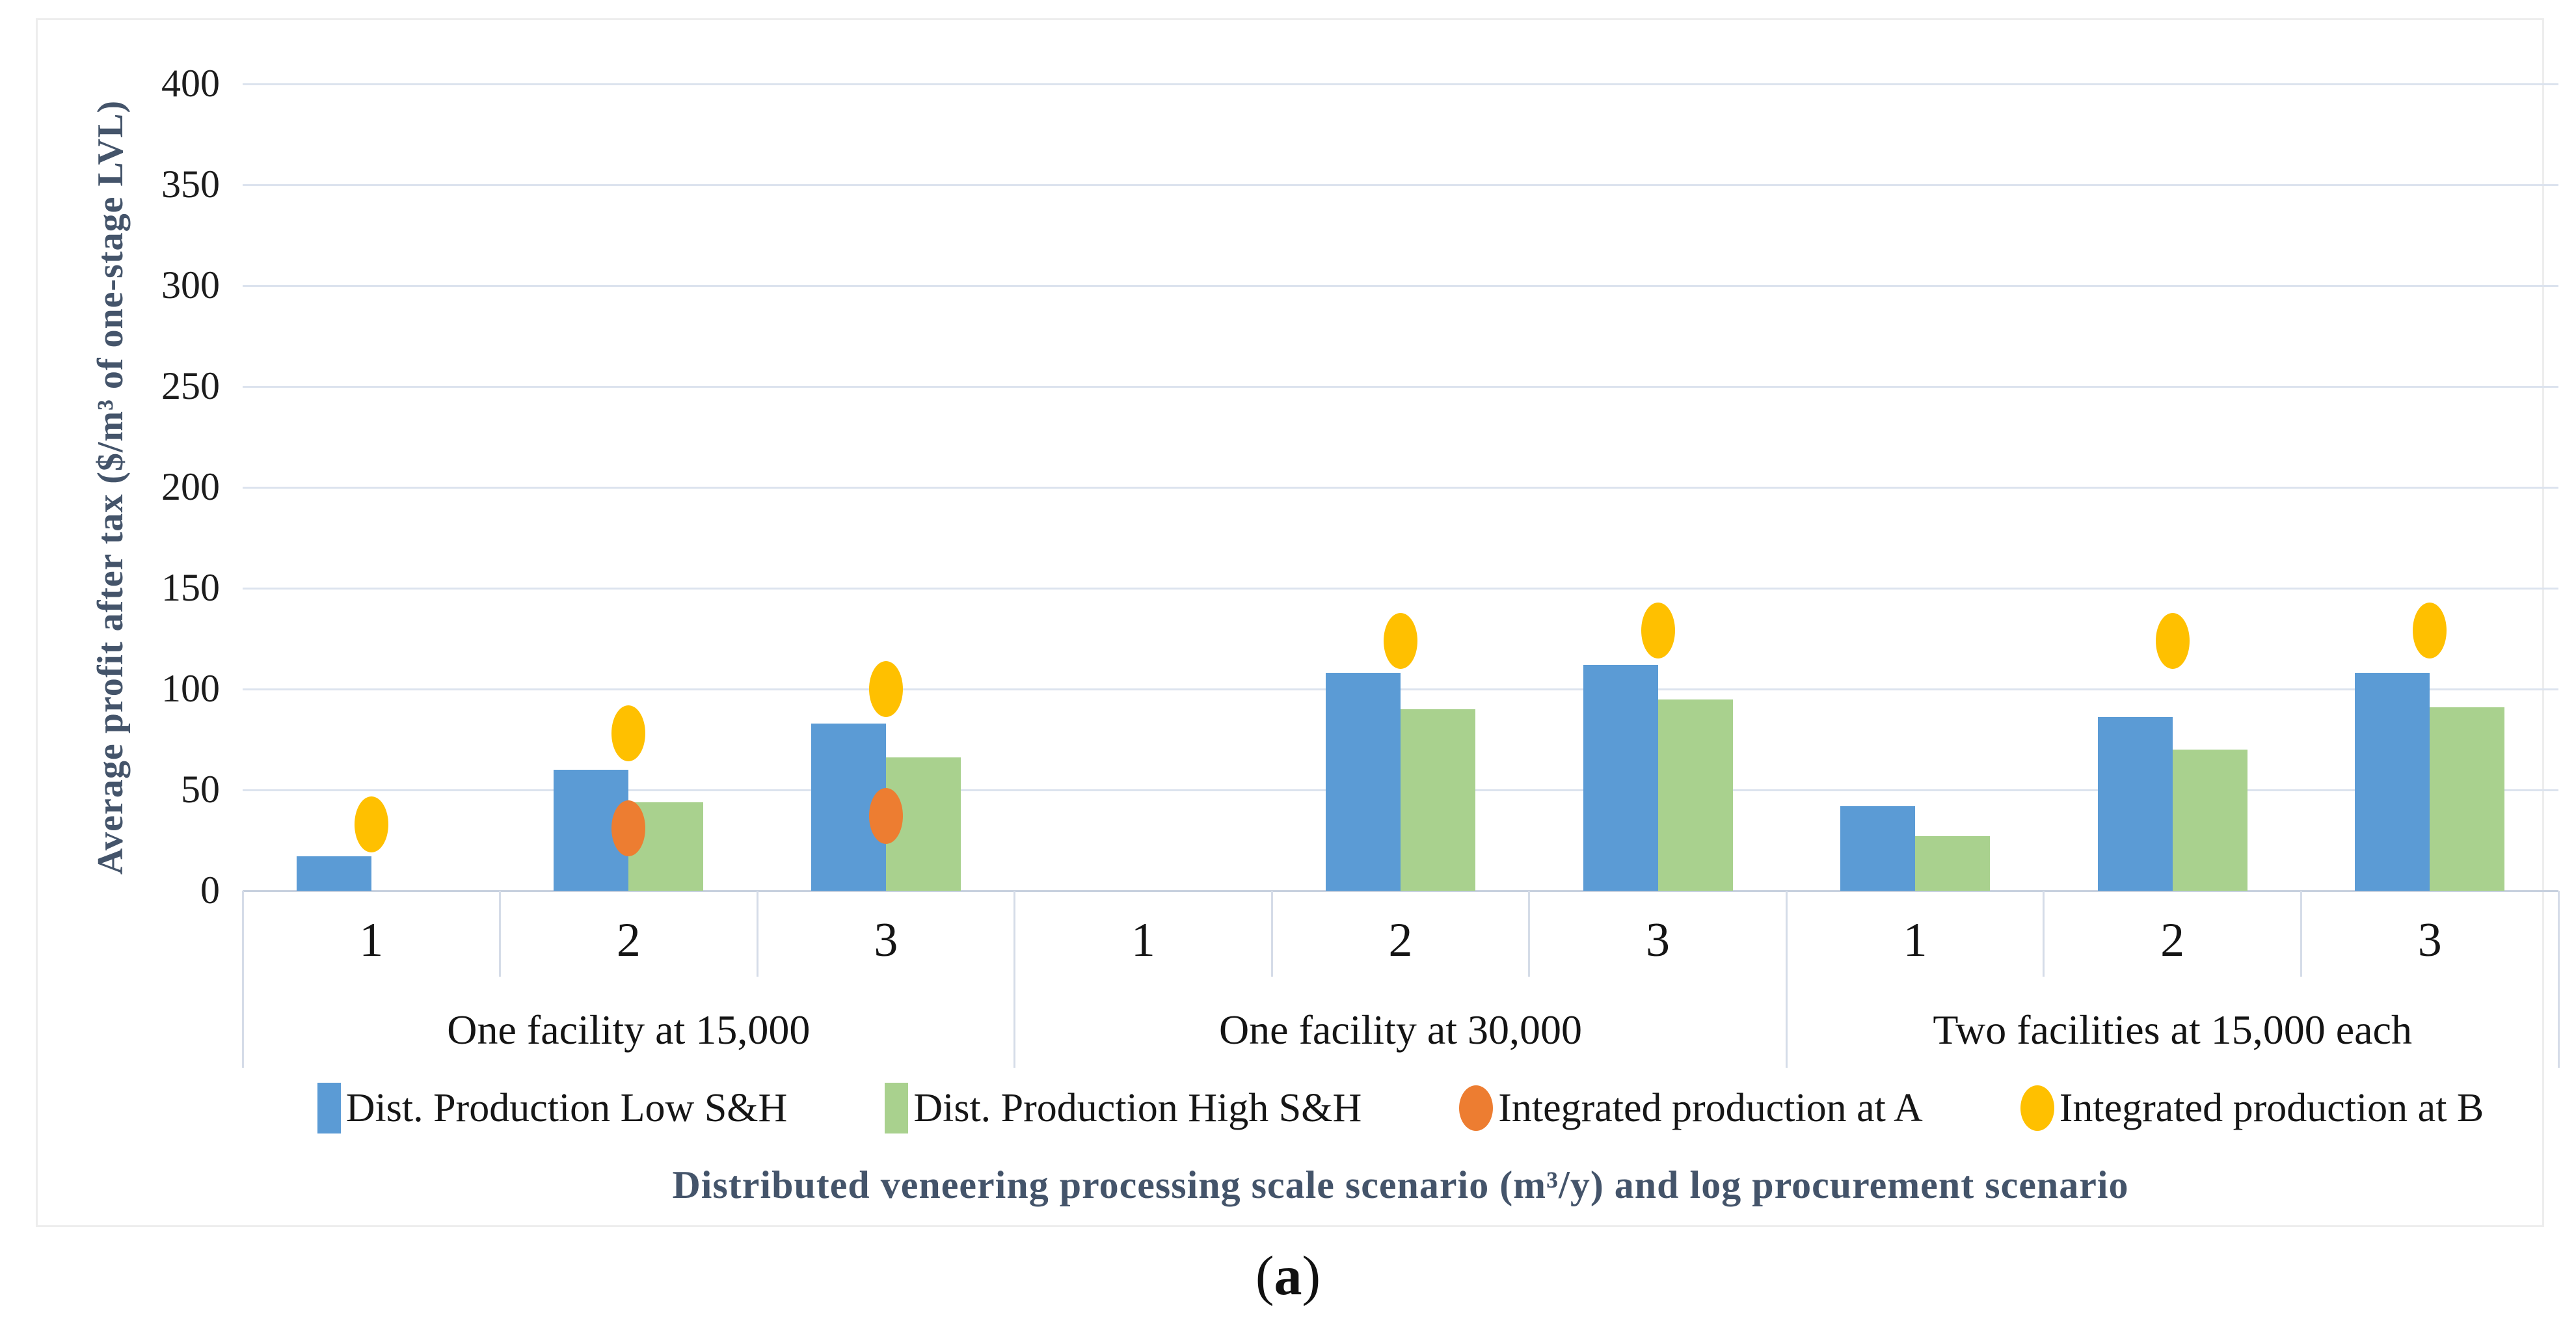 The width and height of the screenshot is (2576, 1330). What do you see at coordinates (566, 1107) in the screenshot?
I see `legend-label: Dist. Production Low S&H` at bounding box center [566, 1107].